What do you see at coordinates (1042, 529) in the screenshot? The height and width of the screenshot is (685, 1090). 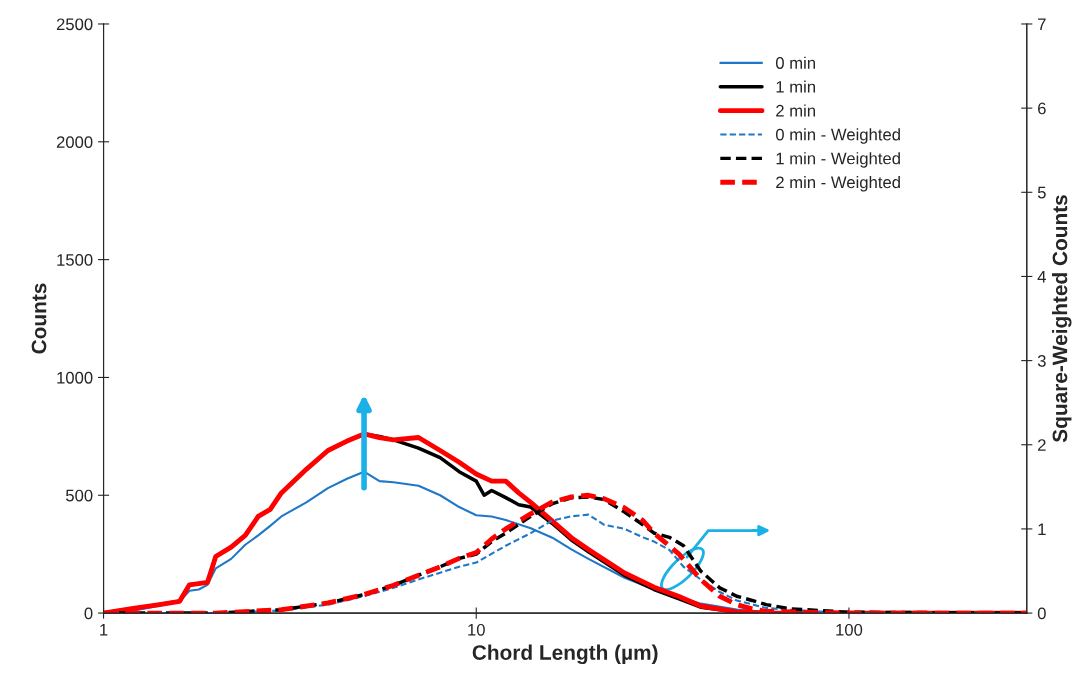 I see `y2-tick-label: 1` at bounding box center [1042, 529].